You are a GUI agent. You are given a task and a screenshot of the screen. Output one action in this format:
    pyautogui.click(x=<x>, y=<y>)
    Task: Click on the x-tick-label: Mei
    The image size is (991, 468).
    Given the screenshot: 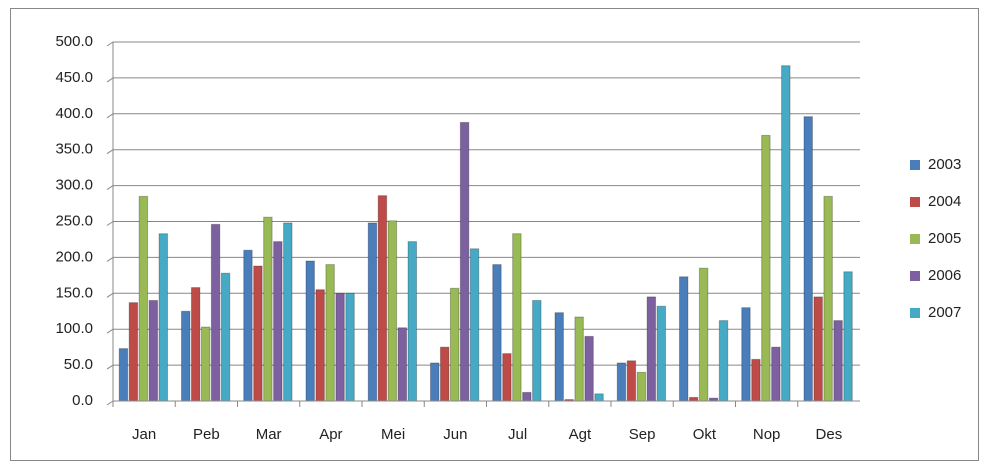 What is the action you would take?
    pyautogui.click(x=393, y=434)
    